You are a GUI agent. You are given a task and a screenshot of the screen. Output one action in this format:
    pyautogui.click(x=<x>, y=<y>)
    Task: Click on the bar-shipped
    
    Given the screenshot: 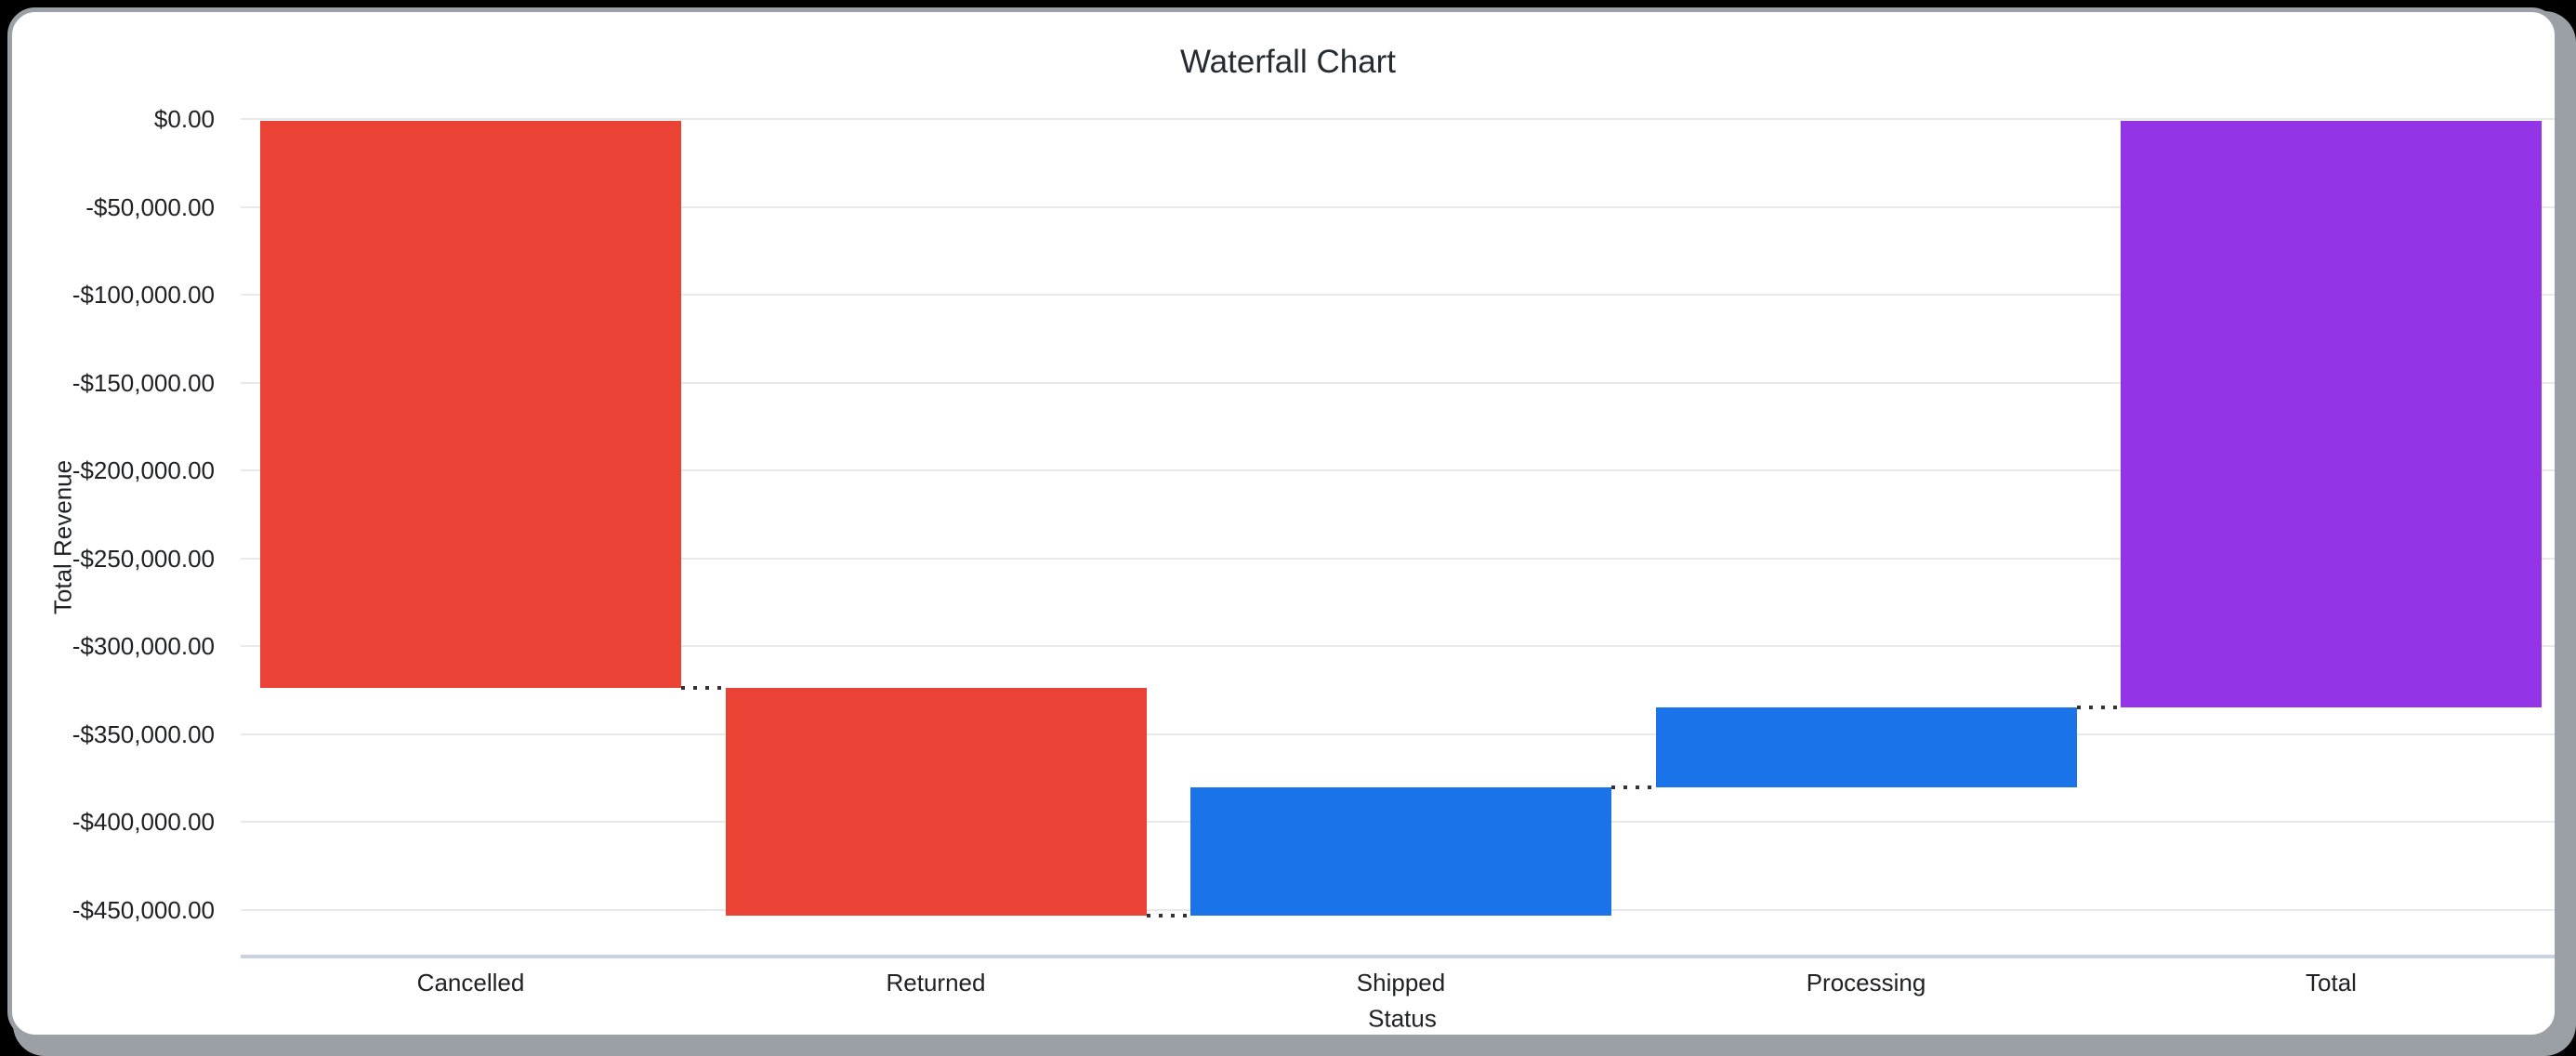 What is the action you would take?
    pyautogui.click(x=1400, y=852)
    